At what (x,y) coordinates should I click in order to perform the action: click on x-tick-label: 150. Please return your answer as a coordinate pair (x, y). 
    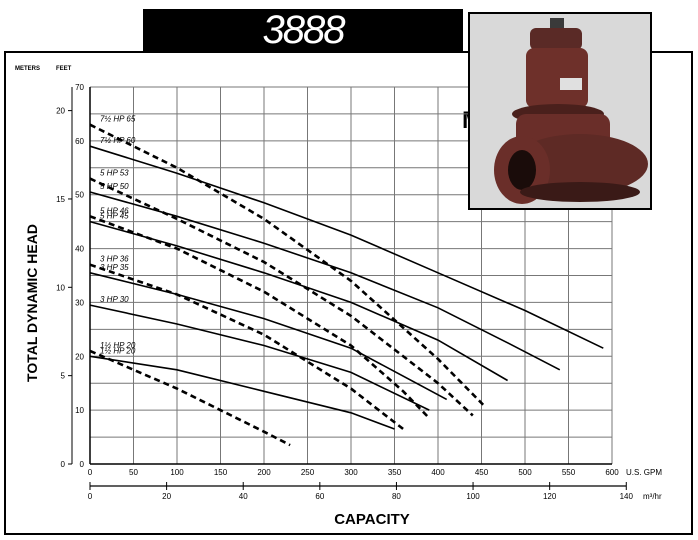
    Looking at the image, I should click on (221, 472).